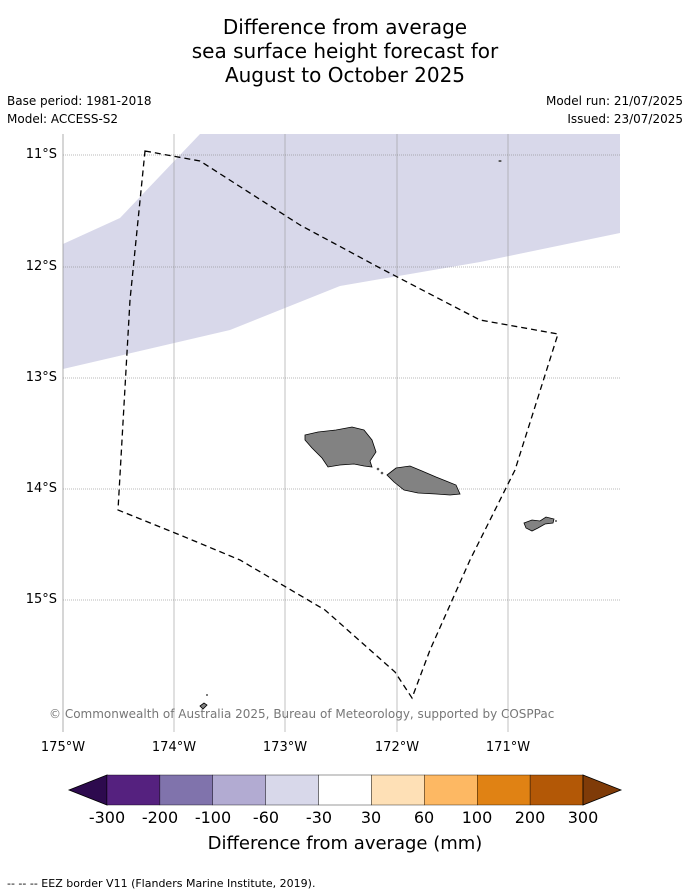  What do you see at coordinates (340, 447) in the screenshot?
I see `savaii-island` at bounding box center [340, 447].